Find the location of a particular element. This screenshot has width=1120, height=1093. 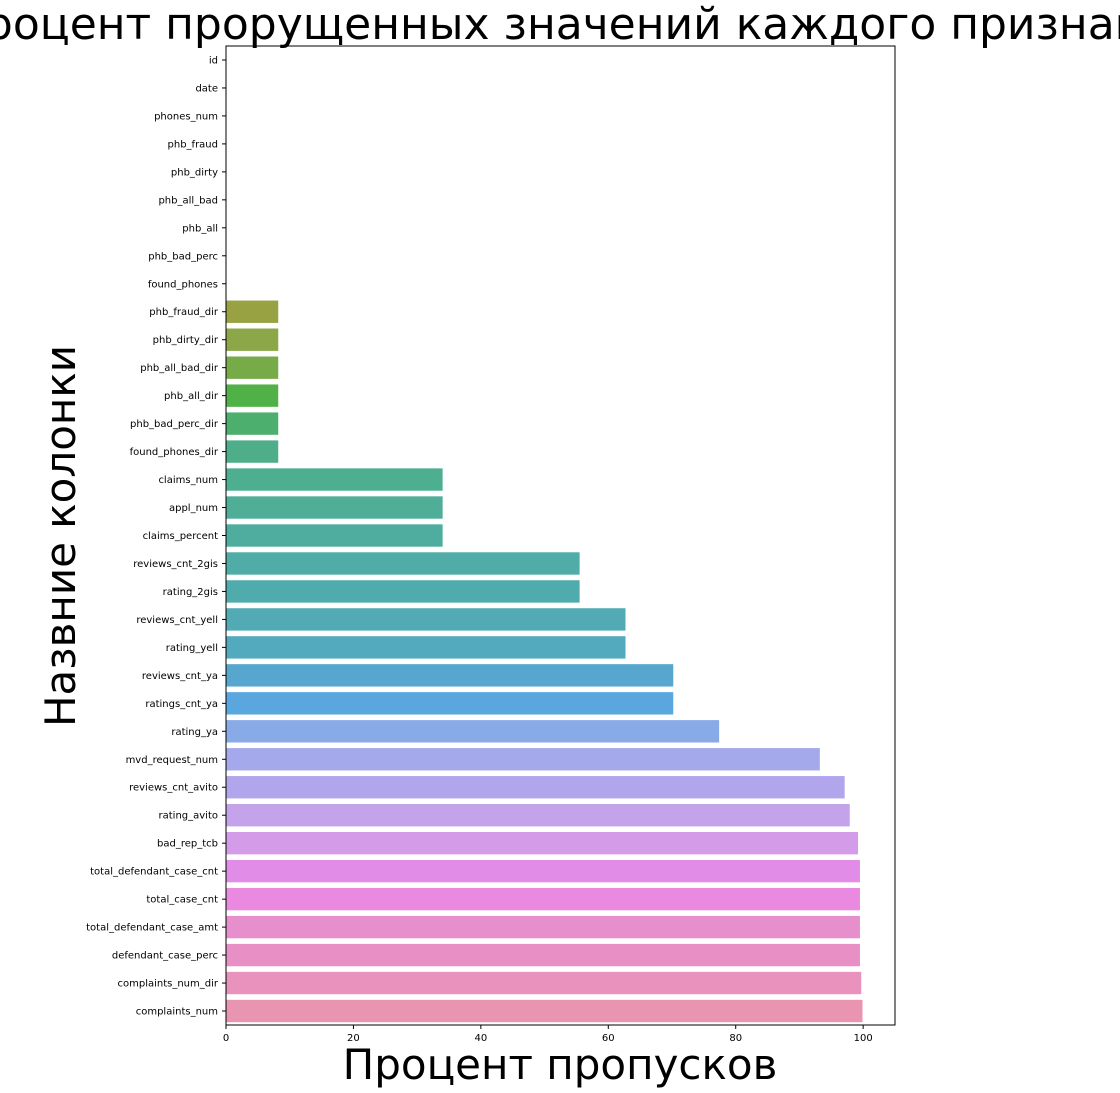

bar-rating_2gis is located at coordinates (403, 591).